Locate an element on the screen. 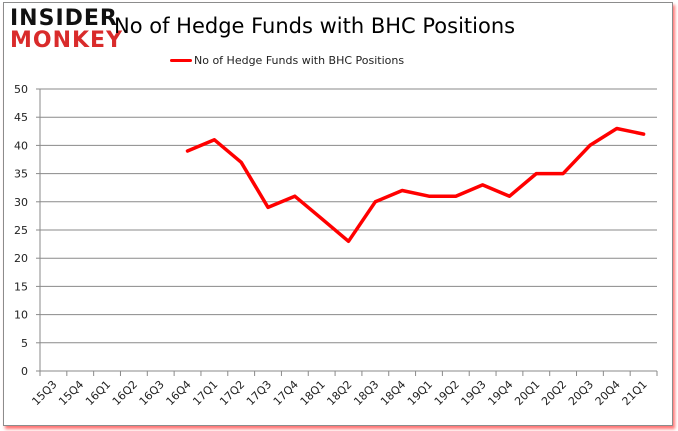 The height and width of the screenshot is (431, 678). x-tick-label: 19Q4 is located at coordinates (500, 393).